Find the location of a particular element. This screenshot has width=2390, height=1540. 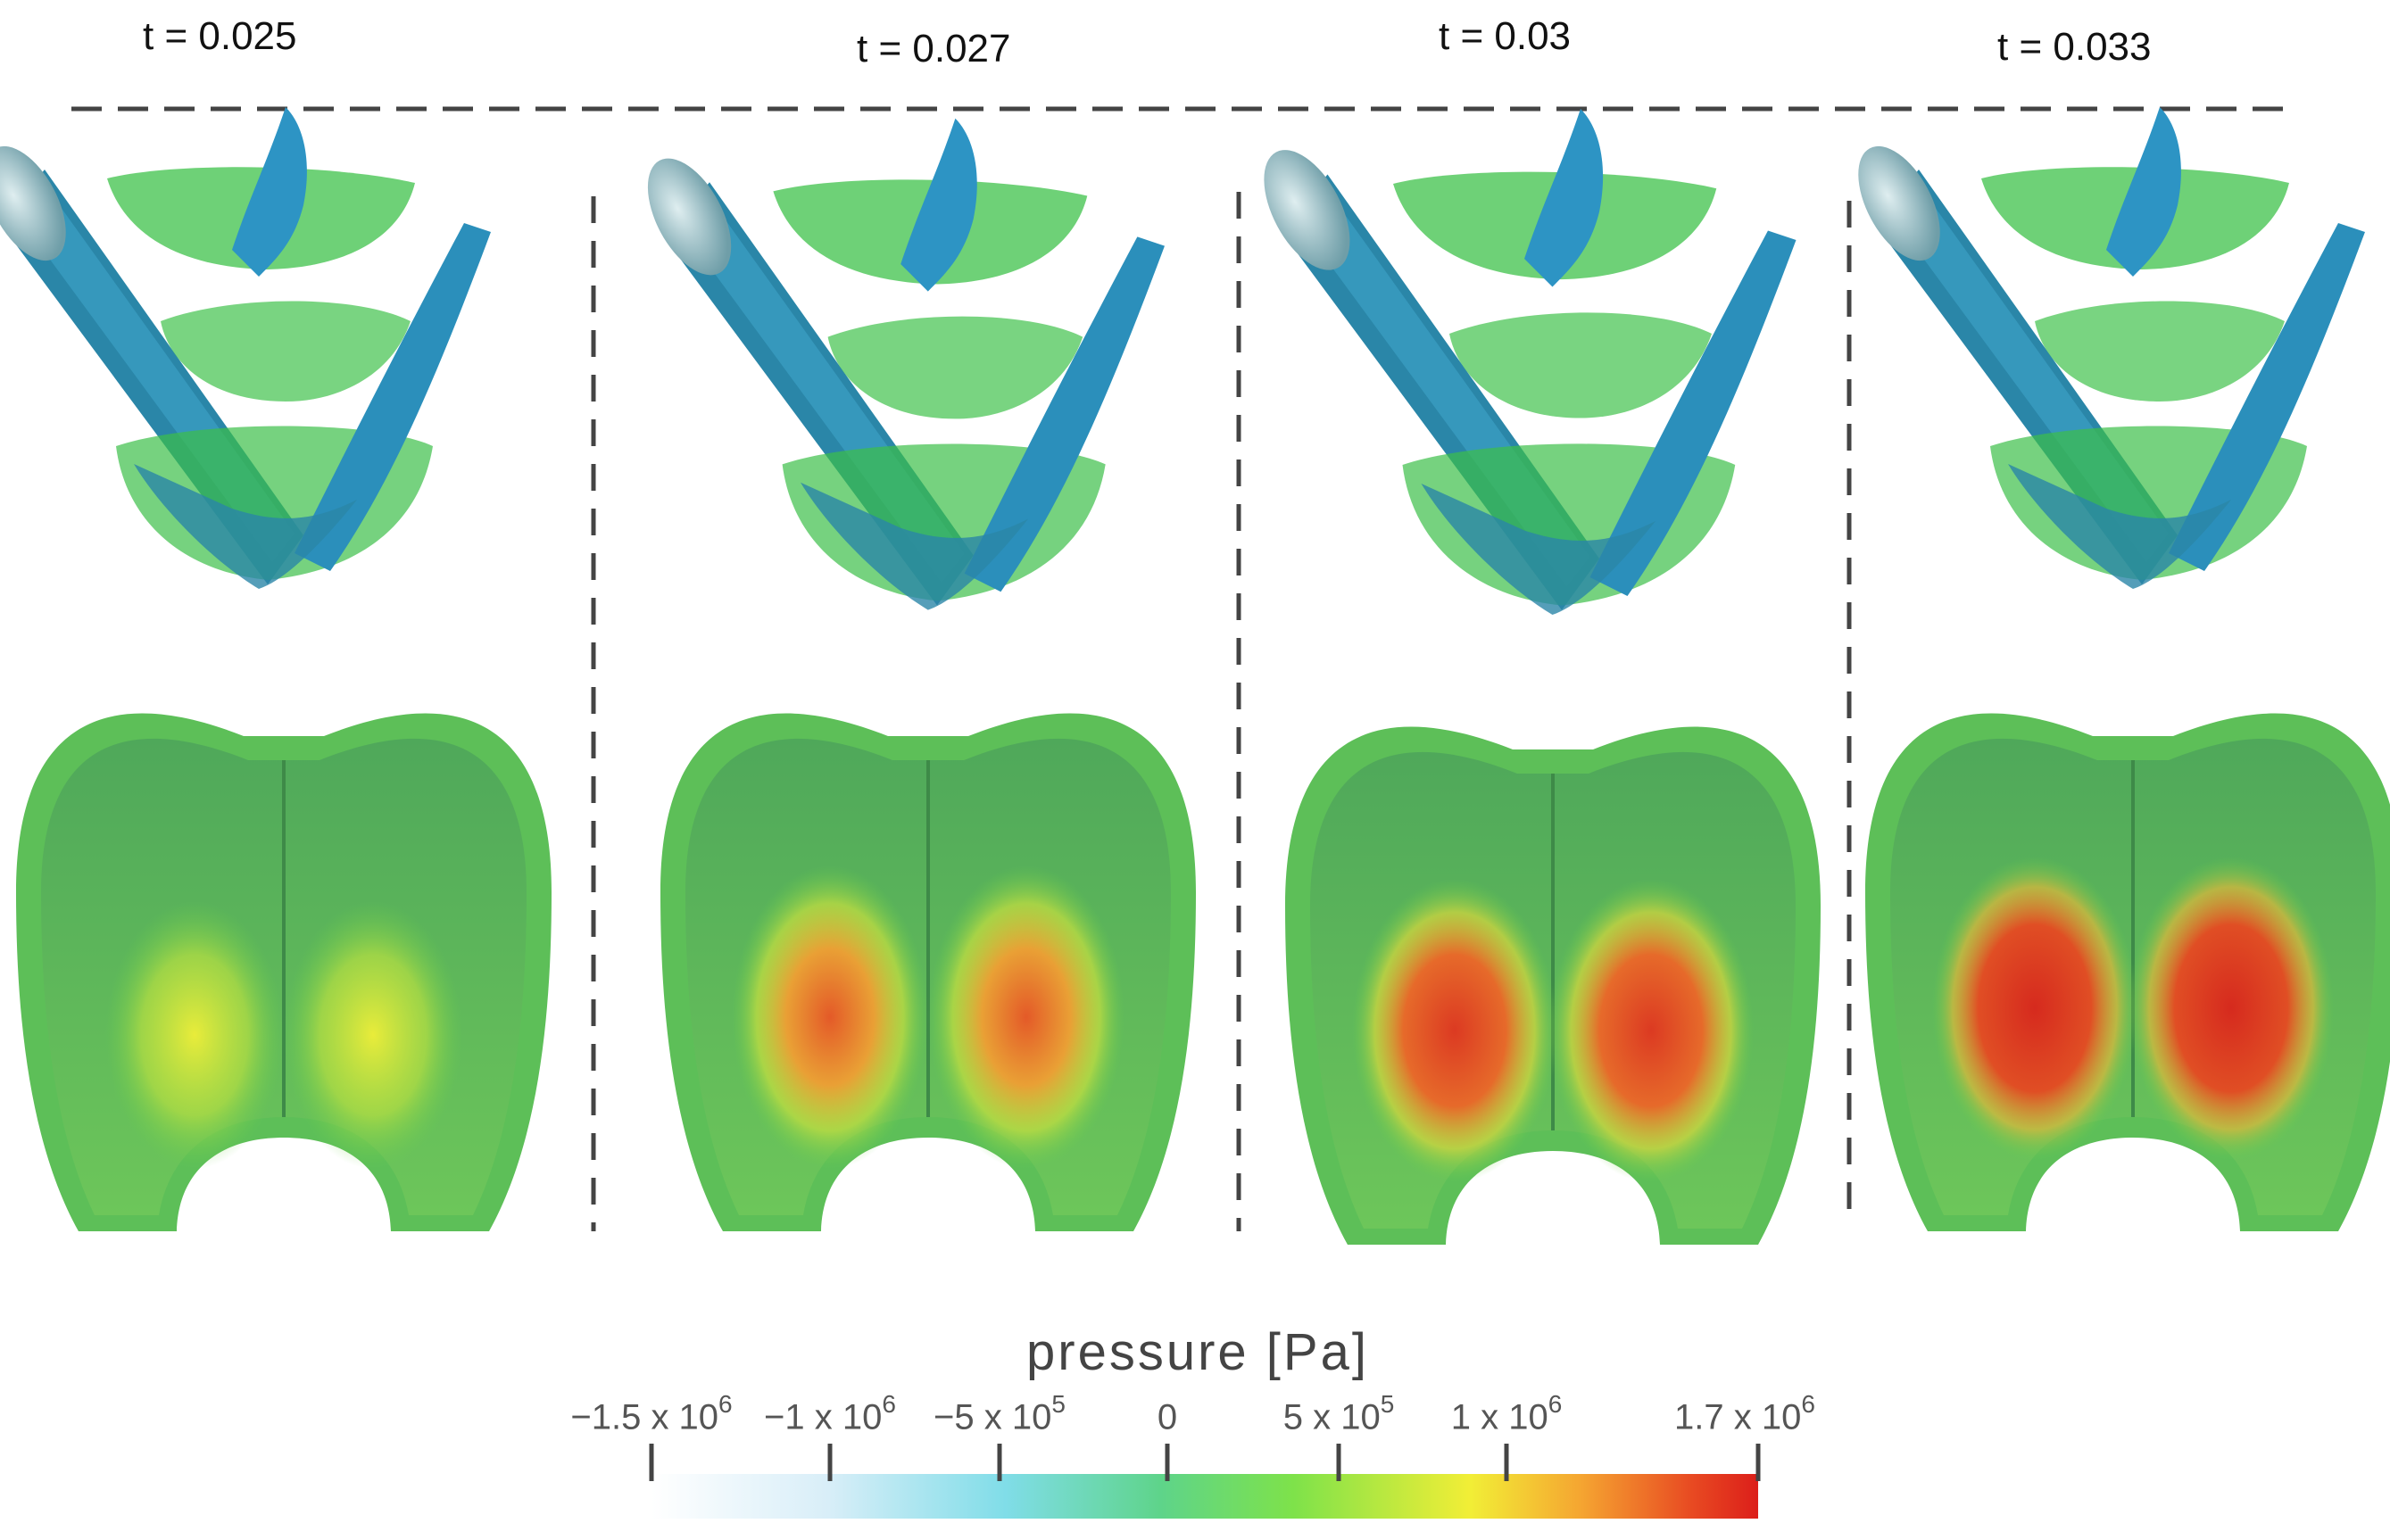

colorbar-ticks is located at coordinates (1205, 1462).